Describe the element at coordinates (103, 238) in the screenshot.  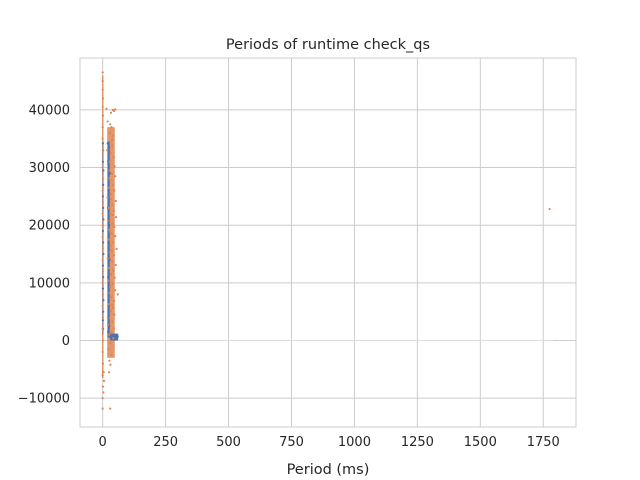
I see `series-a-band-main` at that location.